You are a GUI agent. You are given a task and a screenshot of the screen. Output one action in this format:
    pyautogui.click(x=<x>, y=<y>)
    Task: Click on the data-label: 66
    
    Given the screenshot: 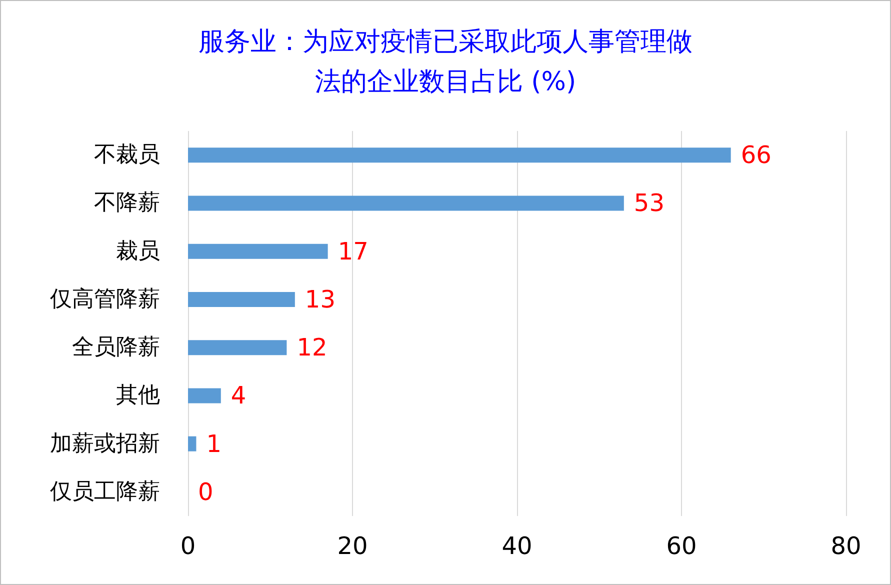 What is the action you would take?
    pyautogui.click(x=756, y=155)
    